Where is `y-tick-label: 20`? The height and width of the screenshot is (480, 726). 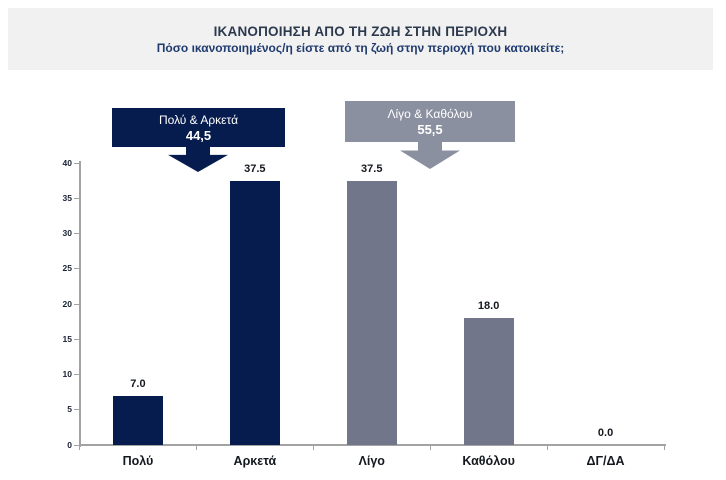
y-tick-label: 20 is located at coordinates (67, 303).